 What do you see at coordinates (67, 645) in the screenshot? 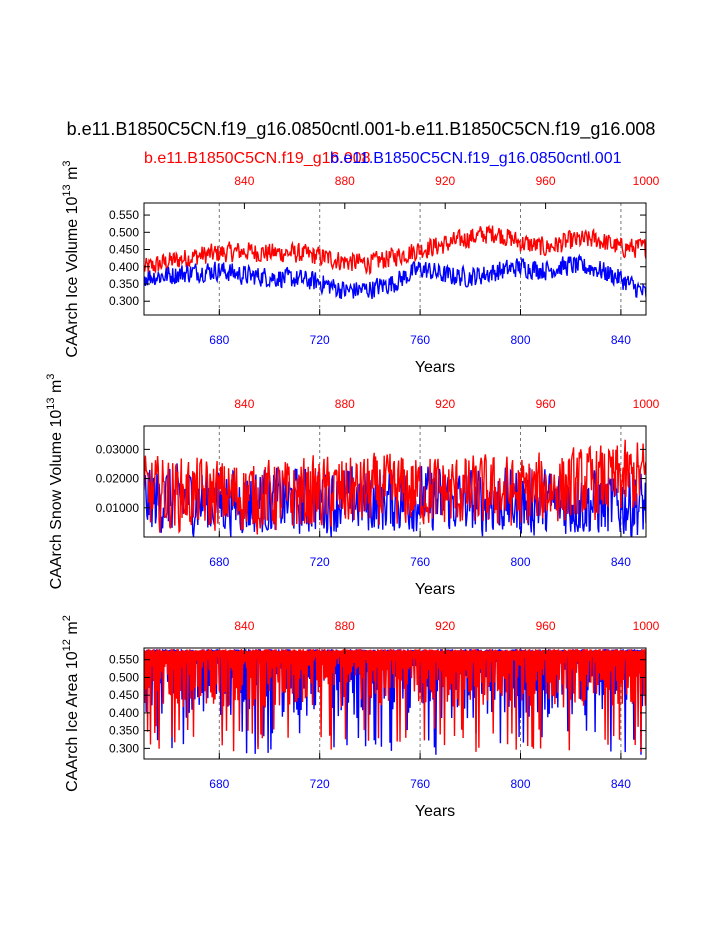
I see `y-axis-title-part: 12` at bounding box center [67, 645].